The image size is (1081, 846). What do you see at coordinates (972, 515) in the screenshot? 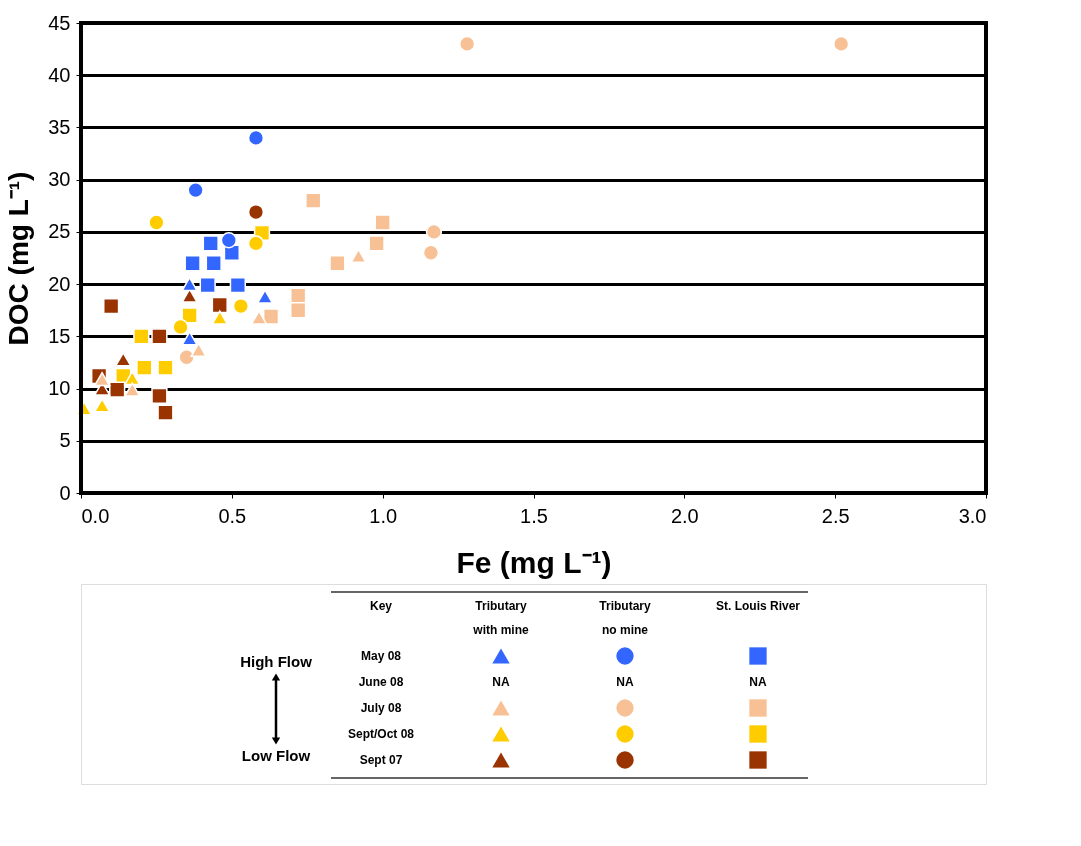
I see `x-tick-label: 3.0` at bounding box center [972, 515].